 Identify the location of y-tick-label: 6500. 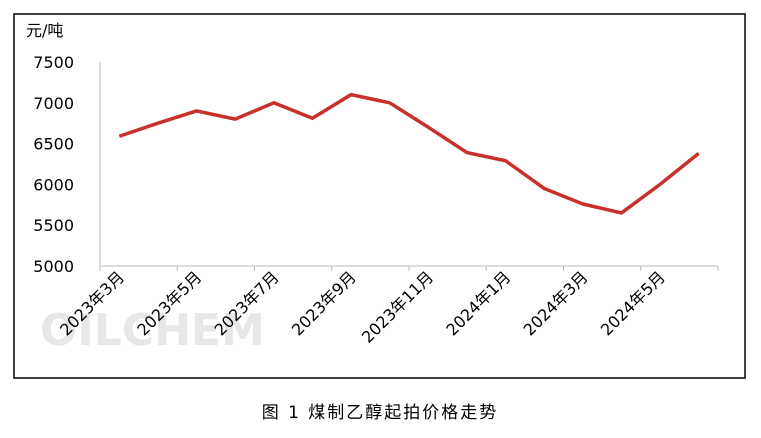
(53, 144).